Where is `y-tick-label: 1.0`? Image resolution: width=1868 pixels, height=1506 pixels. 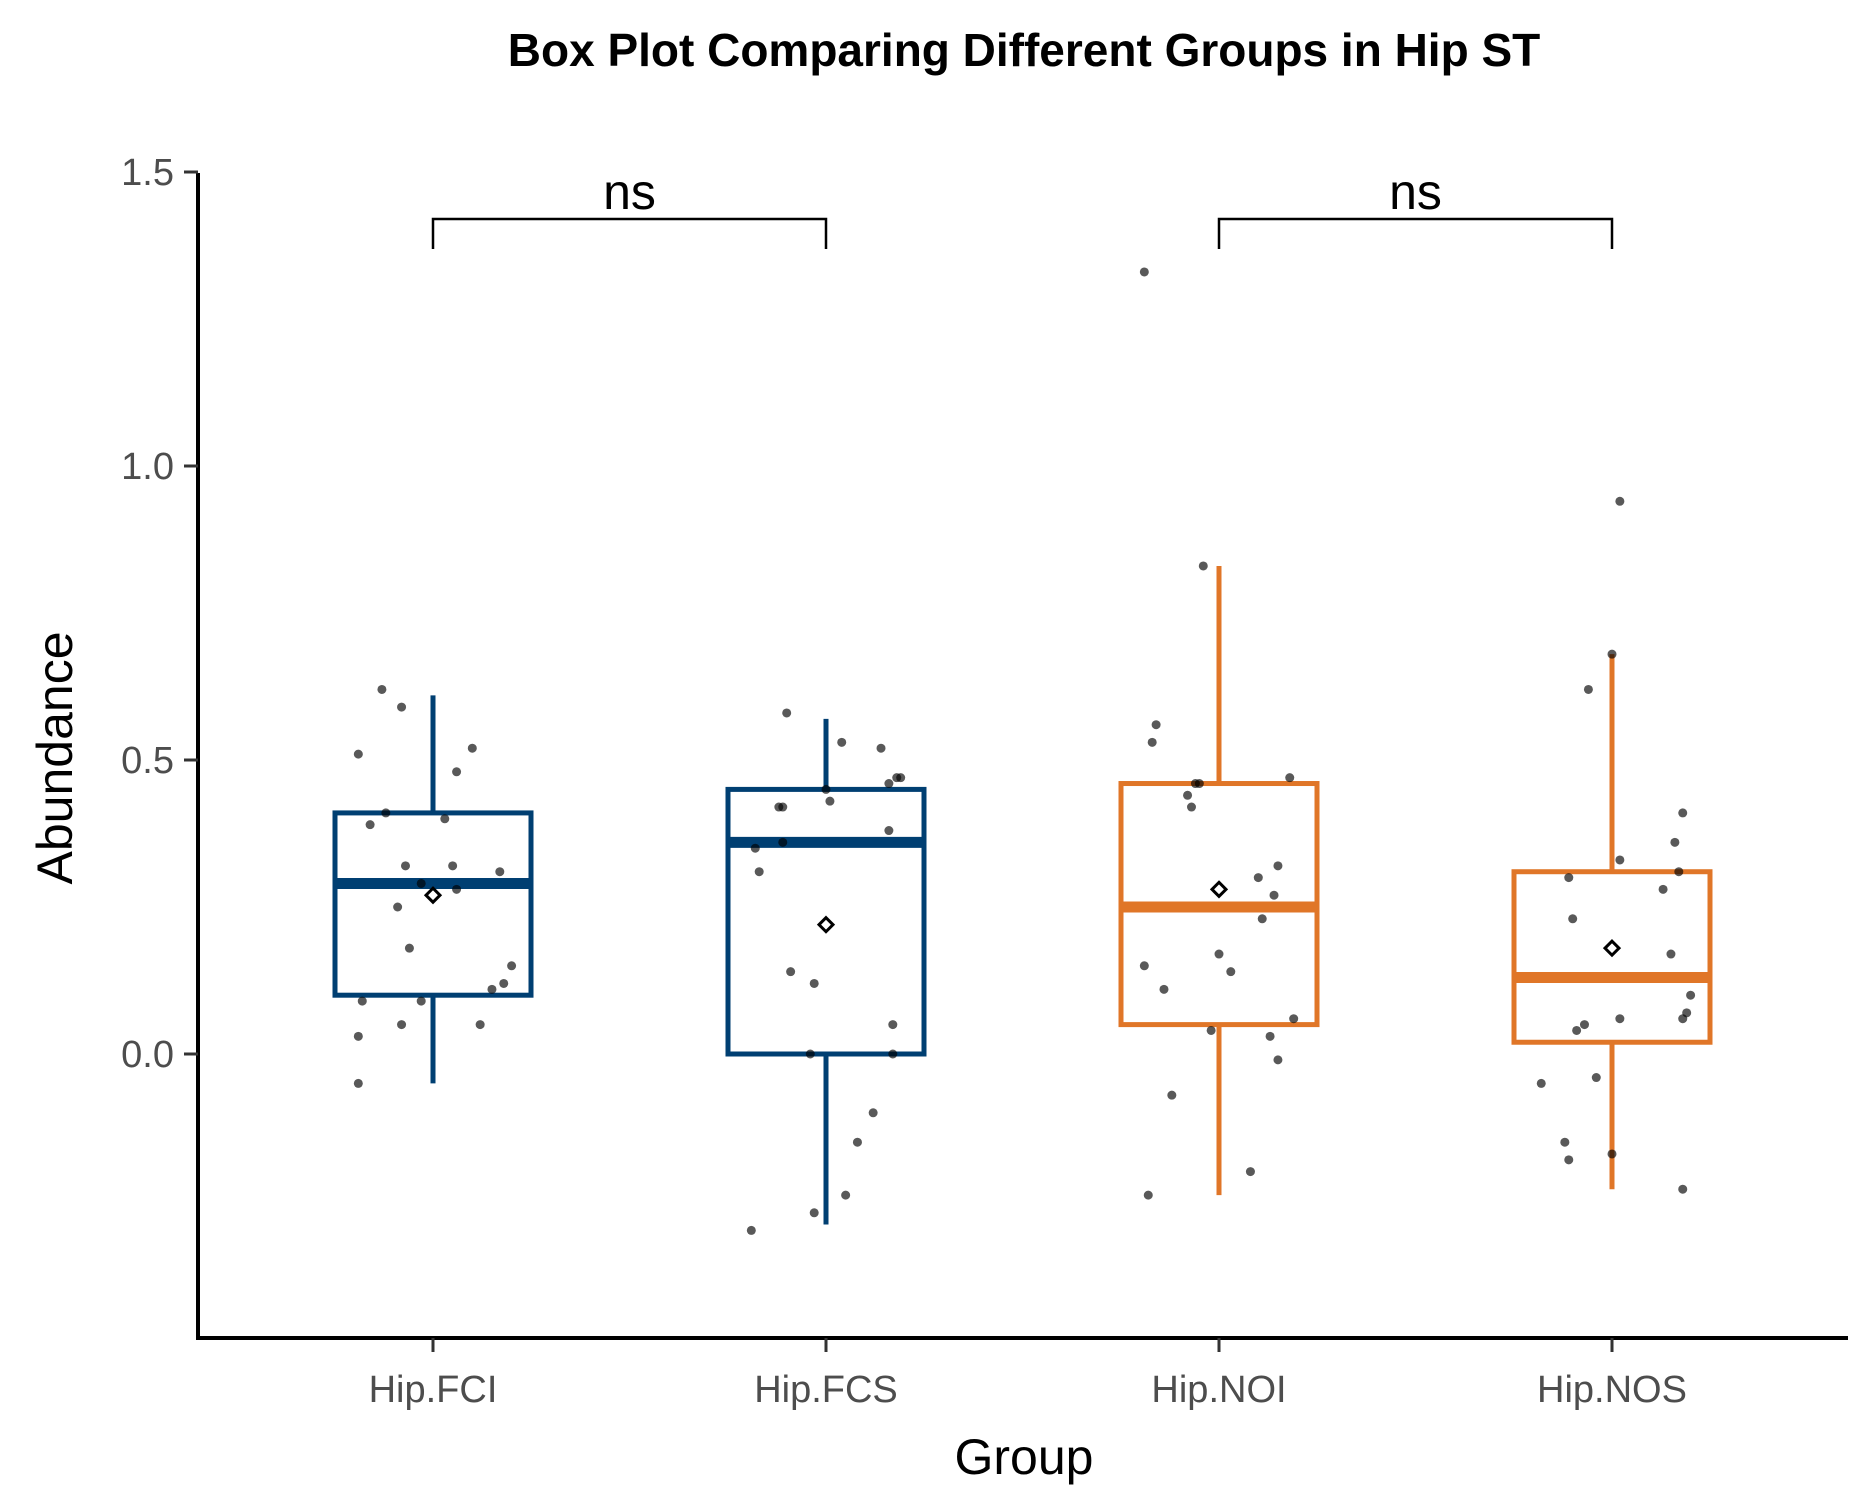
y-tick-label: 1.0 is located at coordinates (147, 467).